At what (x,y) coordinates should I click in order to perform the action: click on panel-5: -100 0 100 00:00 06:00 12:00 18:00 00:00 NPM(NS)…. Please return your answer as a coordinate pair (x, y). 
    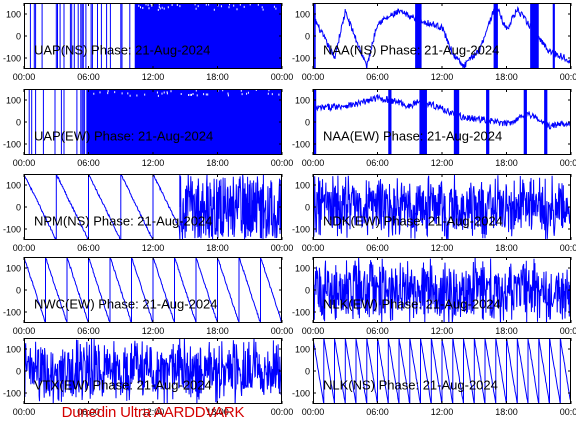
    Looking at the image, I should click on (148, 213).